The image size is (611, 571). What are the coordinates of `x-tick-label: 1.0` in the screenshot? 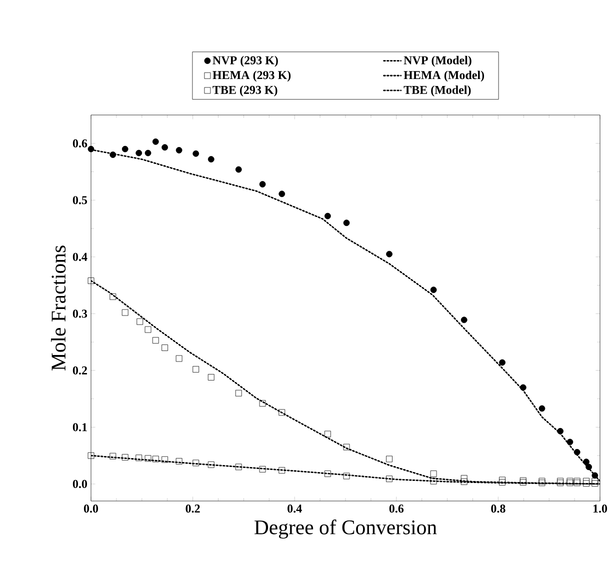 It's located at (600, 508).